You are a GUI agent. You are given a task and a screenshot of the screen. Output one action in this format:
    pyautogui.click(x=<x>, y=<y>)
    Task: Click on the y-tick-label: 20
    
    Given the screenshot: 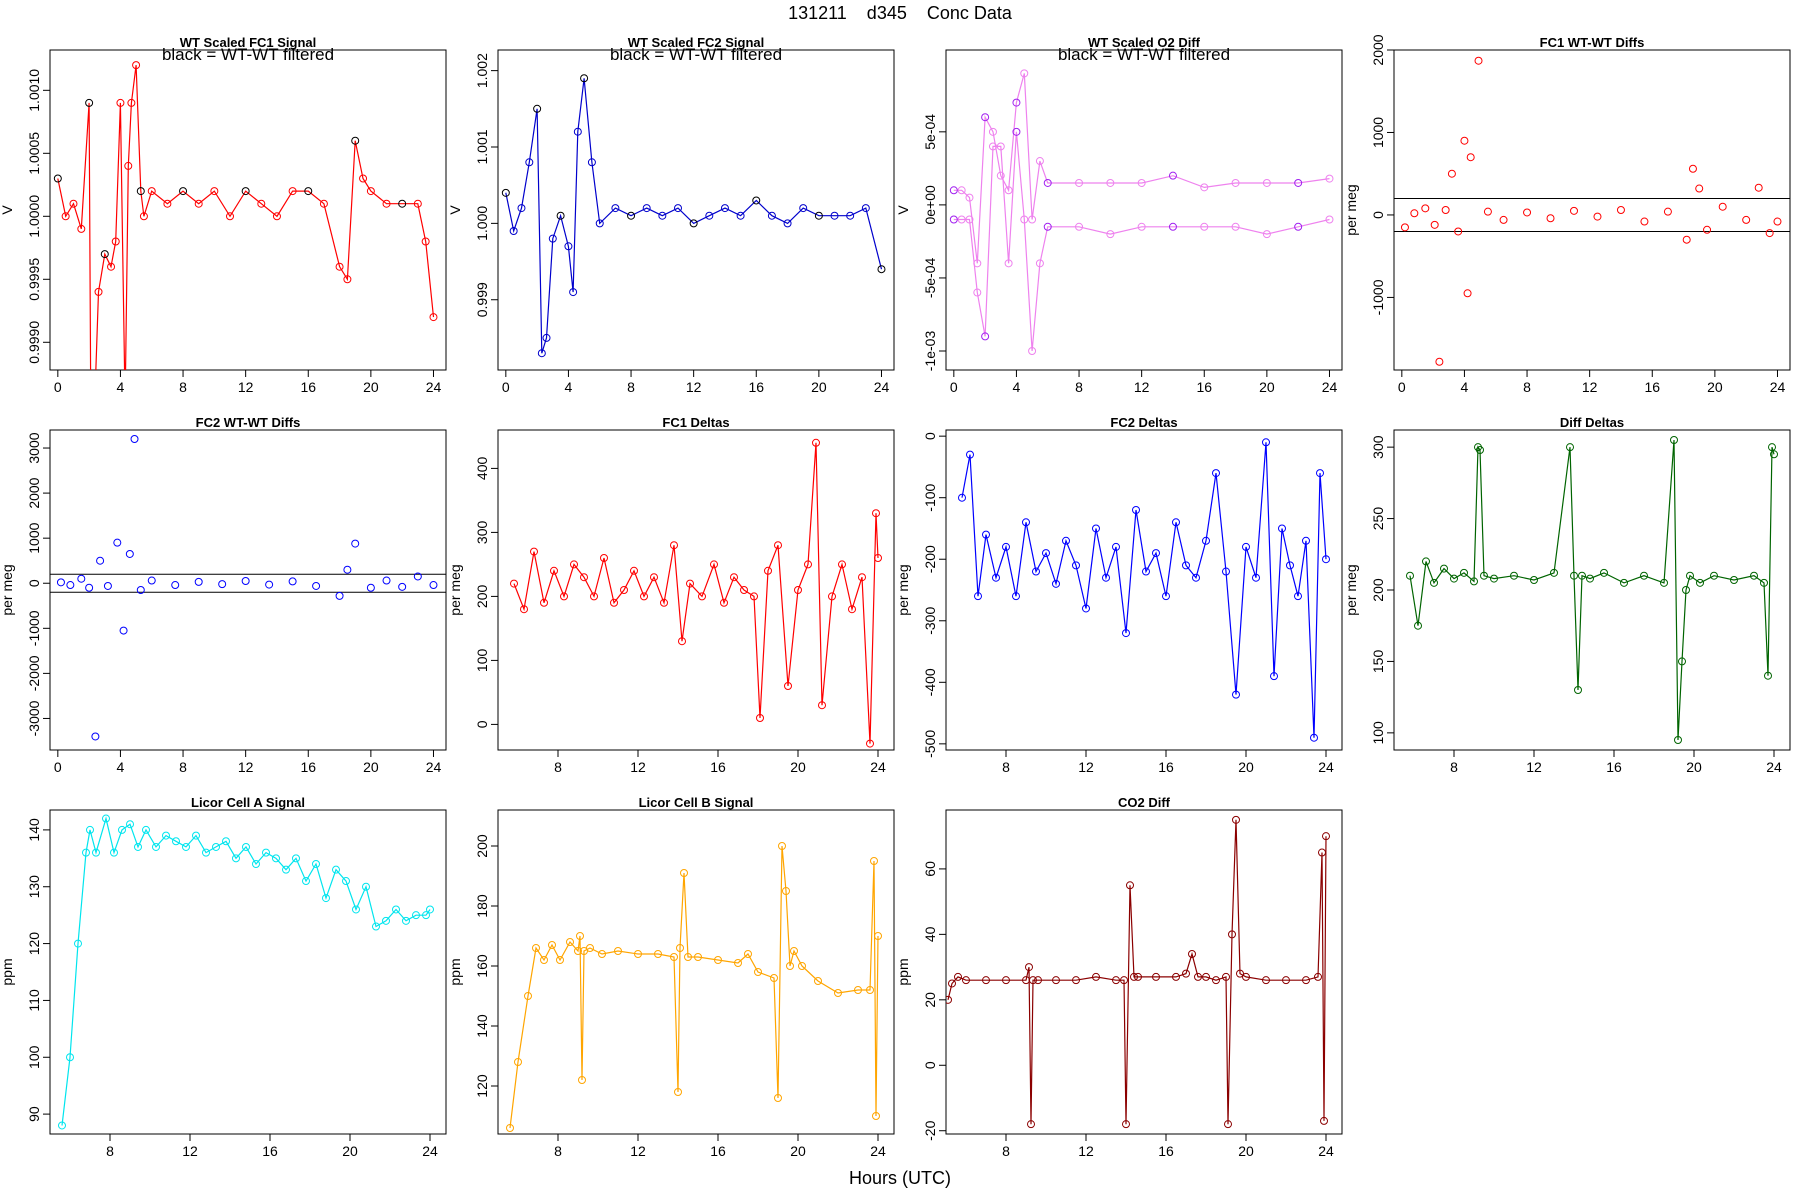 What is the action you would take?
    pyautogui.click(x=930, y=1000)
    